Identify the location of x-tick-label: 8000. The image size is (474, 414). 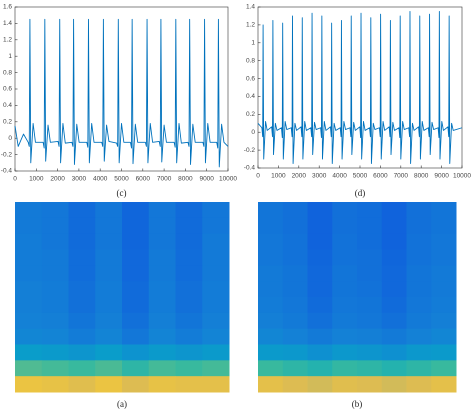
(185, 179).